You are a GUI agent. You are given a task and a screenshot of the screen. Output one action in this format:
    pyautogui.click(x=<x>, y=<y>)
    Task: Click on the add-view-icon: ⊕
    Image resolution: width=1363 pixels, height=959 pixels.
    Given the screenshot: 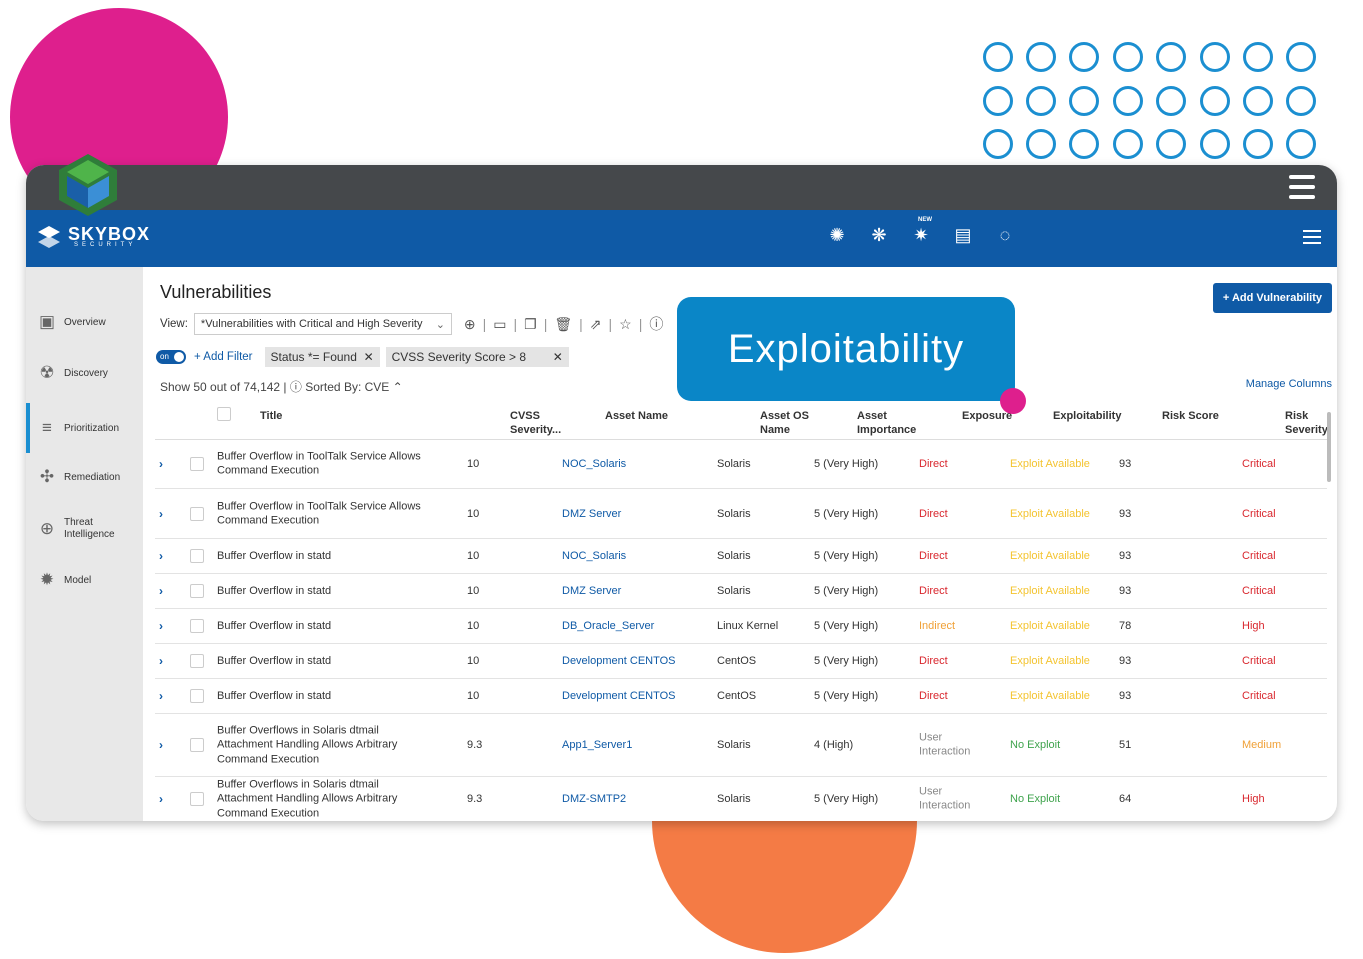 What is the action you would take?
    pyautogui.click(x=469, y=323)
    